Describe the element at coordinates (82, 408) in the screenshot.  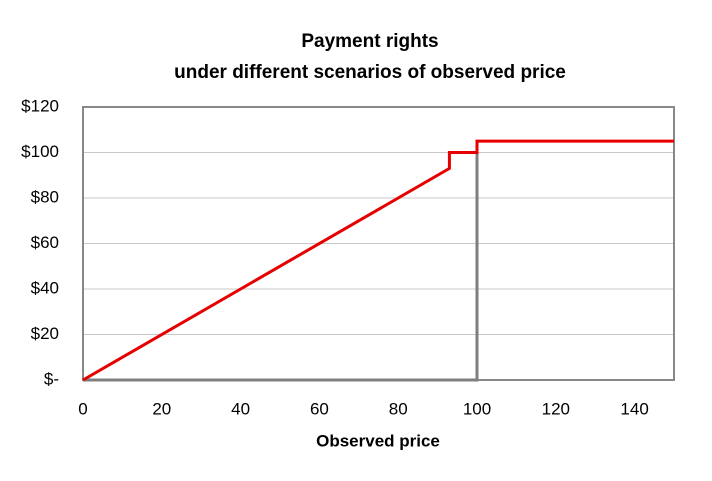
I see `x-tick-label: 0` at that location.